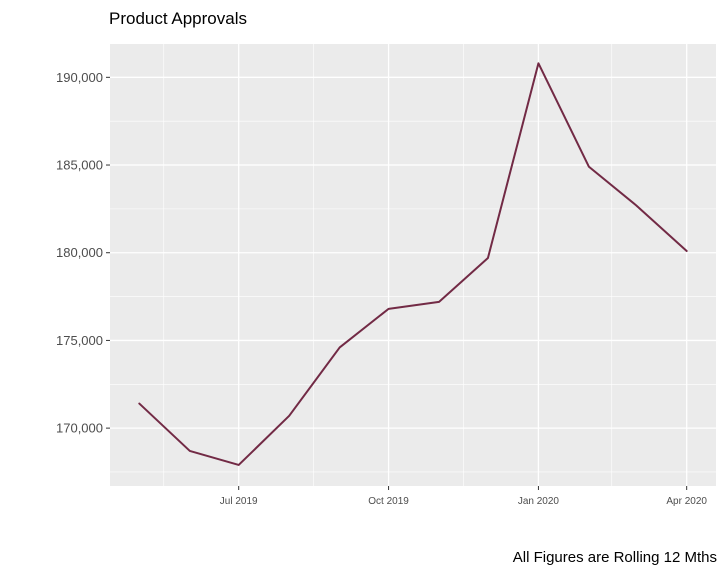  I want to click on y-axis-tick-labels: 170,000 175,000 180,000 185,000 190,000, so click(79, 253).